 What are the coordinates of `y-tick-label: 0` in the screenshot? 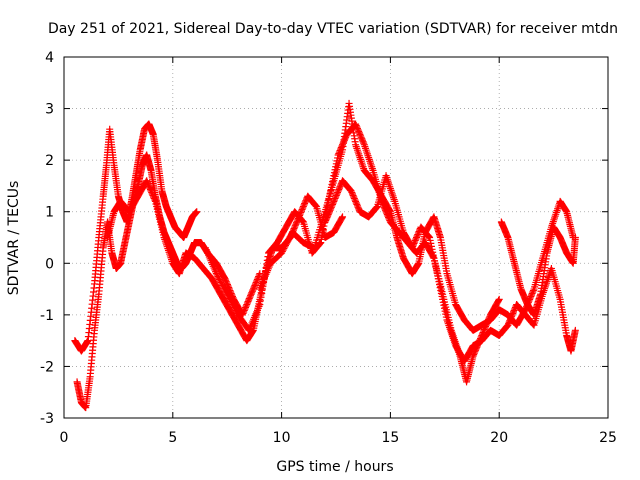 It's located at (49, 264).